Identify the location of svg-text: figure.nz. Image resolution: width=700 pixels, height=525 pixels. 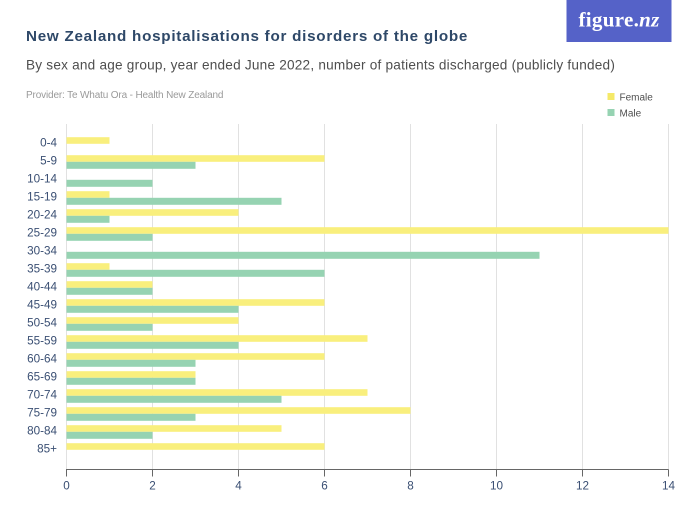
(620, 20).